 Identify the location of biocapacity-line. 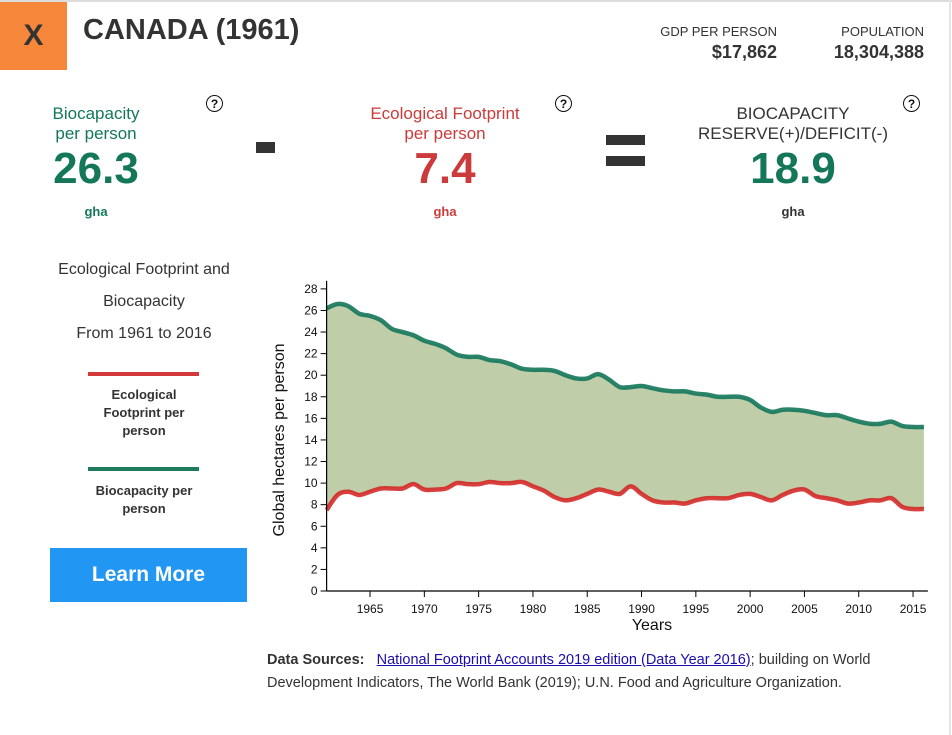
(624, 365).